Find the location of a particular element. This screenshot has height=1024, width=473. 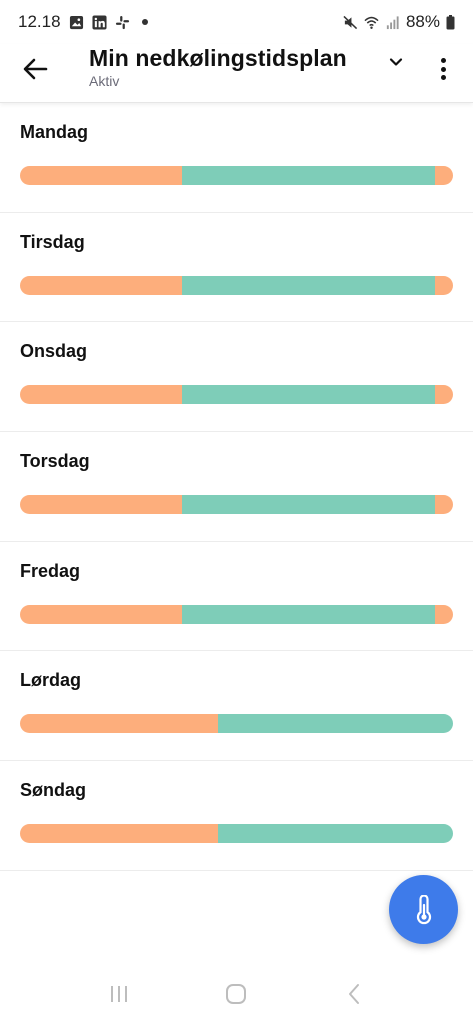

chevron-down-icon is located at coordinates (396, 62).